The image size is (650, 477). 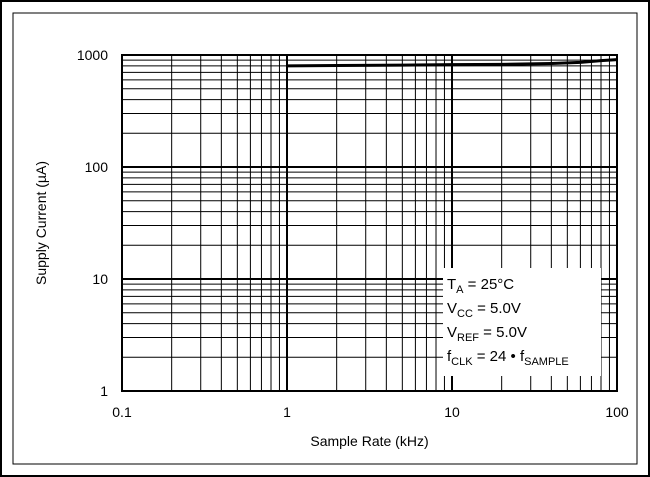 What do you see at coordinates (122, 412) in the screenshot?
I see `x-tick-label: 0.1` at bounding box center [122, 412].